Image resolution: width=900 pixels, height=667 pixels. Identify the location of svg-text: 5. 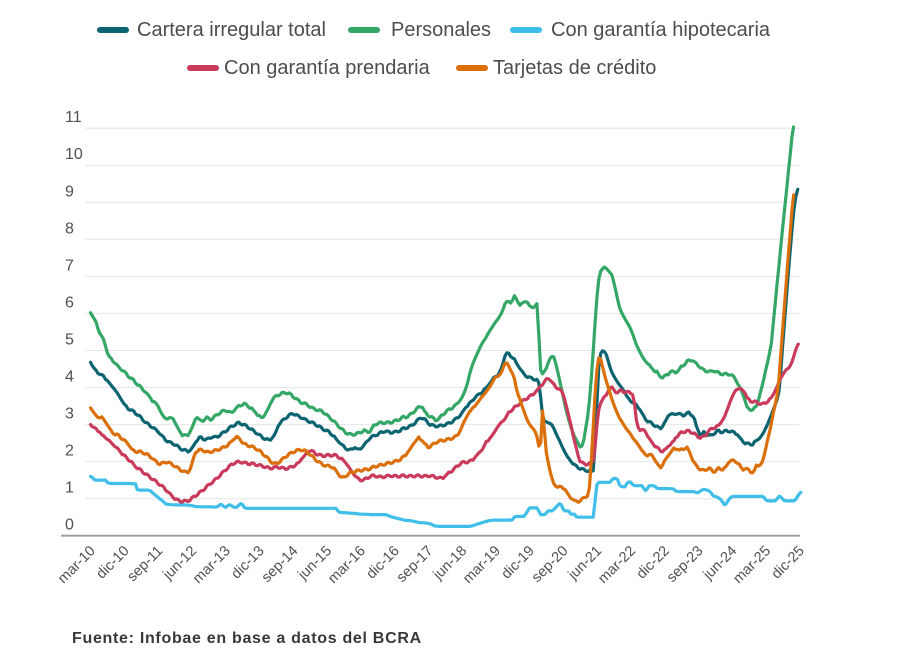
(69, 340).